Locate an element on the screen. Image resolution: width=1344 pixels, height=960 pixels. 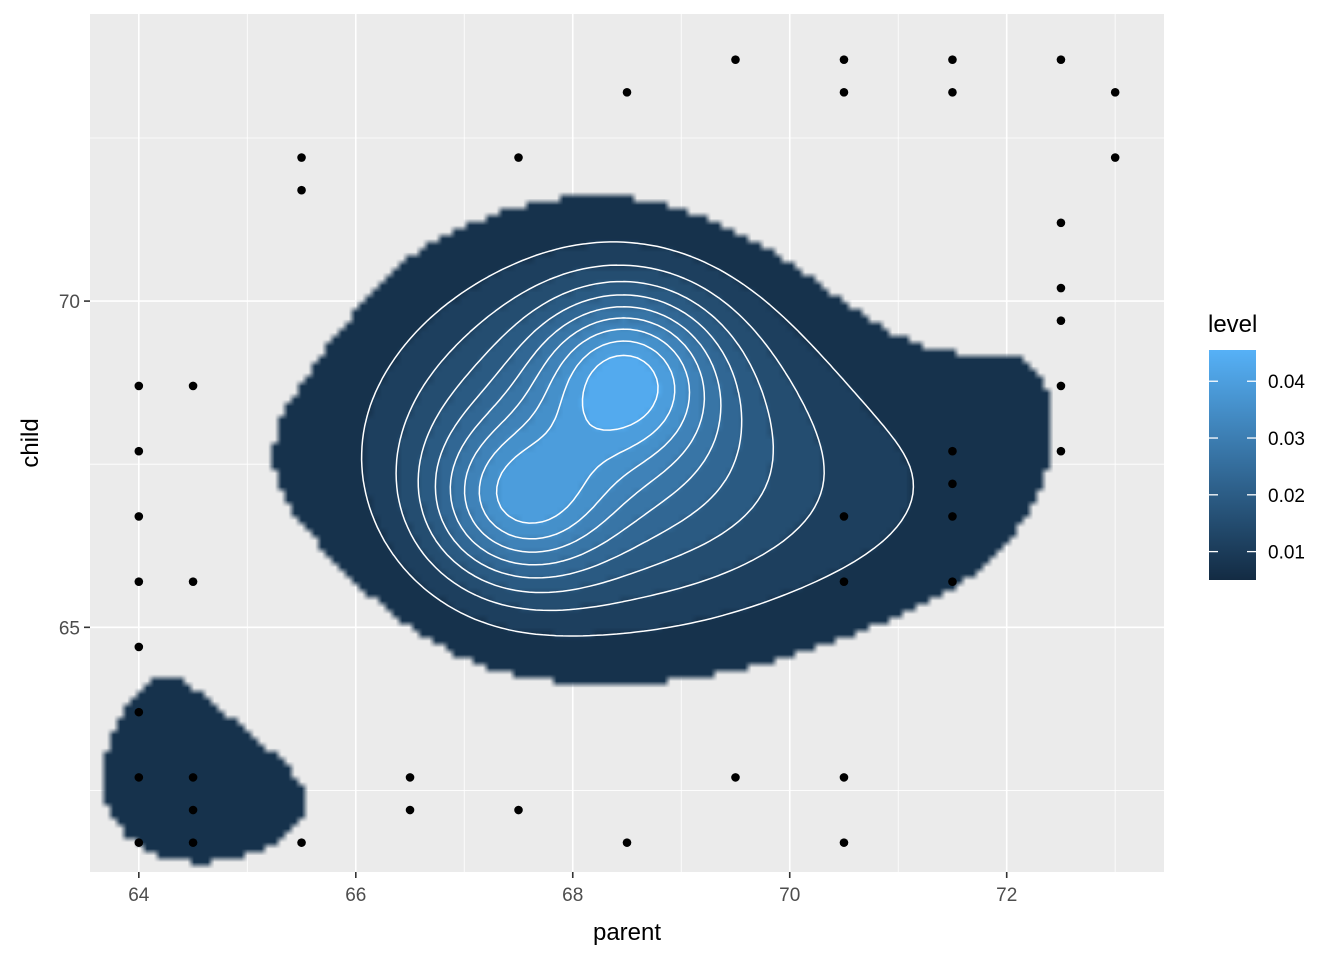
x-tick-label: 68 is located at coordinates (572, 895).